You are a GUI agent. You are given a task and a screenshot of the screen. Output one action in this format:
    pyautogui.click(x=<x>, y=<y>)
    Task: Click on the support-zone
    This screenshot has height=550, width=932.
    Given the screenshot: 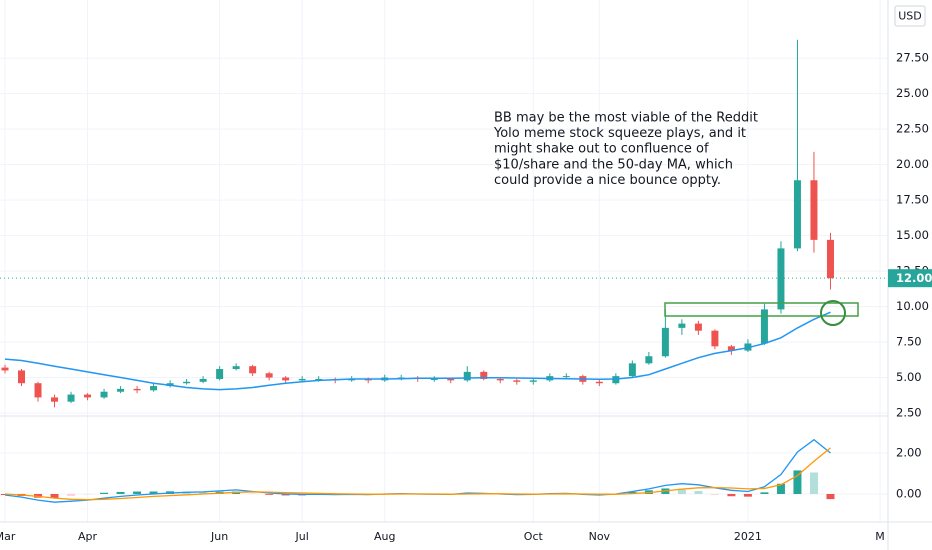 What is the action you would take?
    pyautogui.click(x=761, y=309)
    